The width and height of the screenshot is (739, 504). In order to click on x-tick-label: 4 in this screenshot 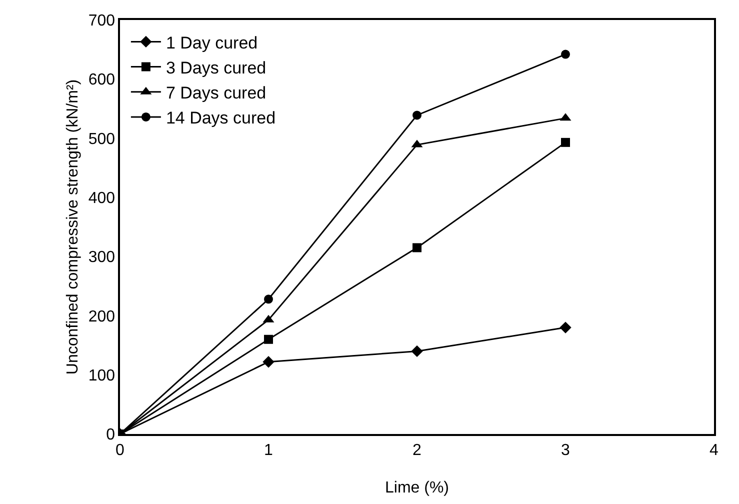, I will do `click(714, 450)`.